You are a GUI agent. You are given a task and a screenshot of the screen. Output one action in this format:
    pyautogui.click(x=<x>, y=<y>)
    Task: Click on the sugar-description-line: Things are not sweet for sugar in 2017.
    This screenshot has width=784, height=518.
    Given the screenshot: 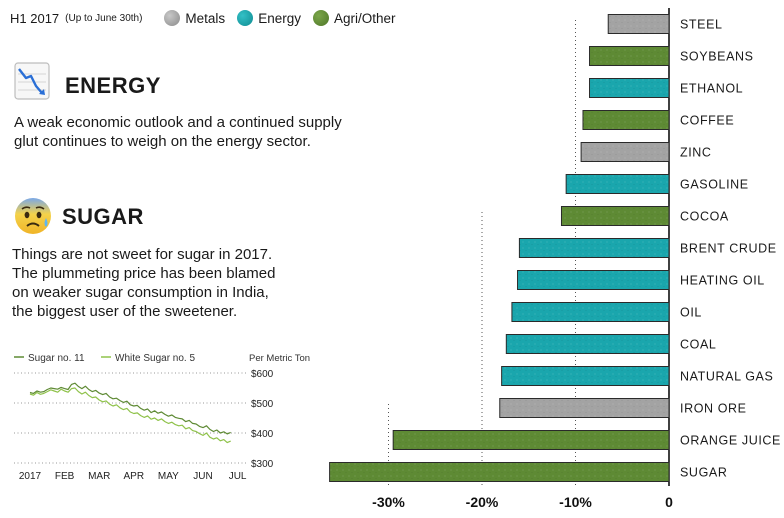 What is the action you would take?
    pyautogui.click(x=142, y=254)
    